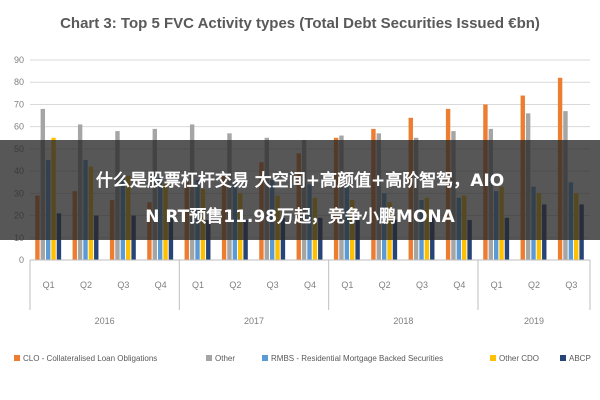 The height and width of the screenshot is (400, 600). I want to click on y-tick-label: 60, so click(19, 127).